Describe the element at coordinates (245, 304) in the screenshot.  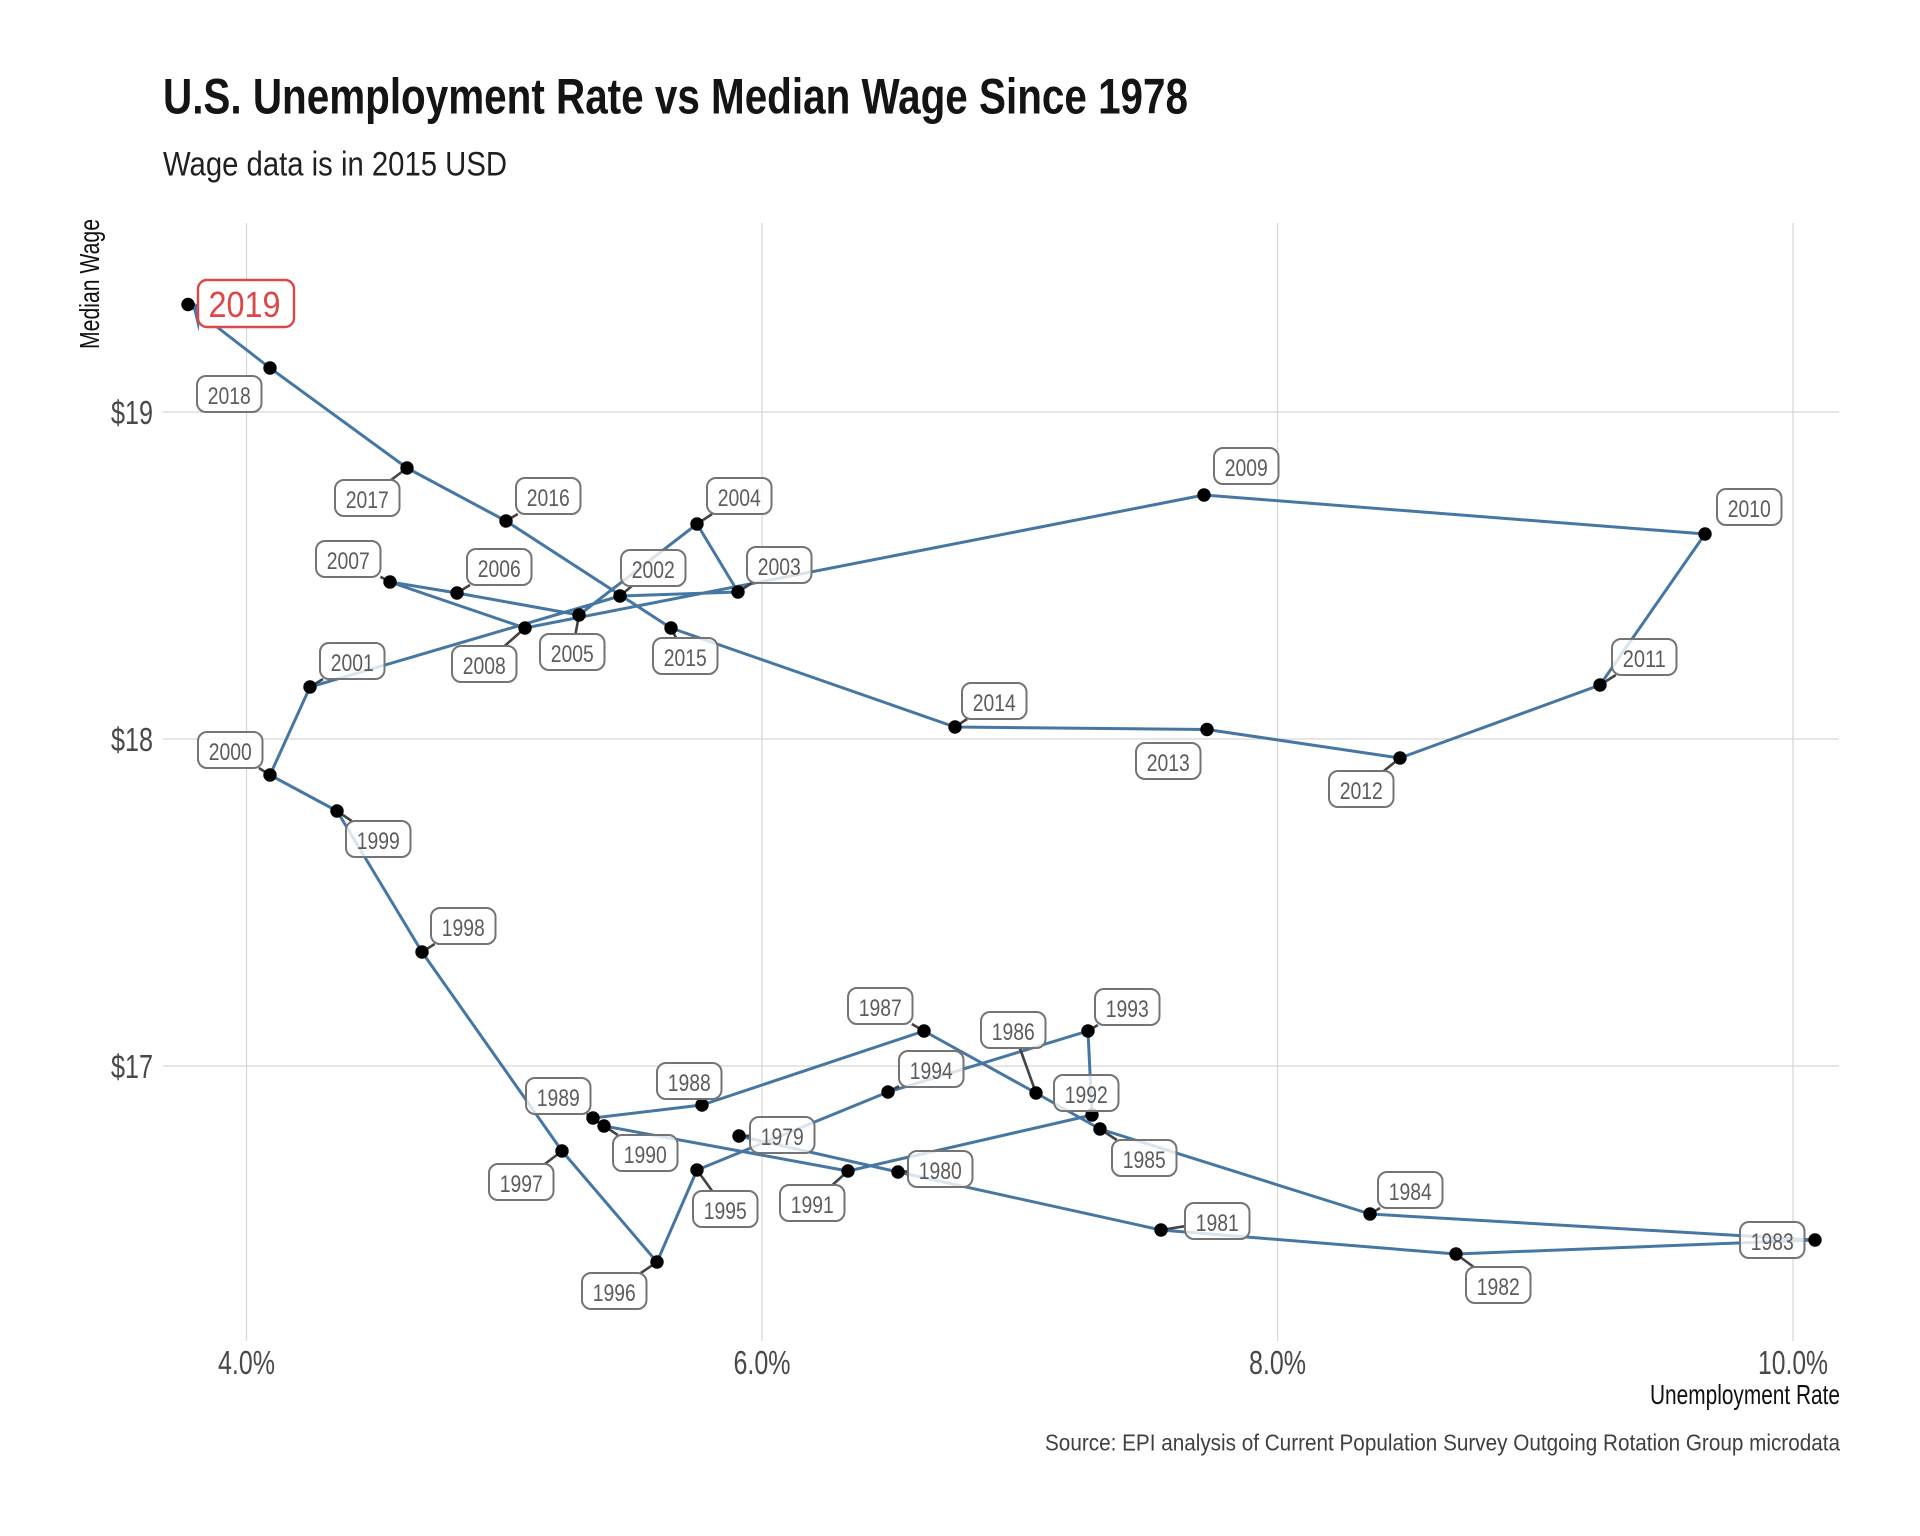
I see `svg-text: 2019` at that location.